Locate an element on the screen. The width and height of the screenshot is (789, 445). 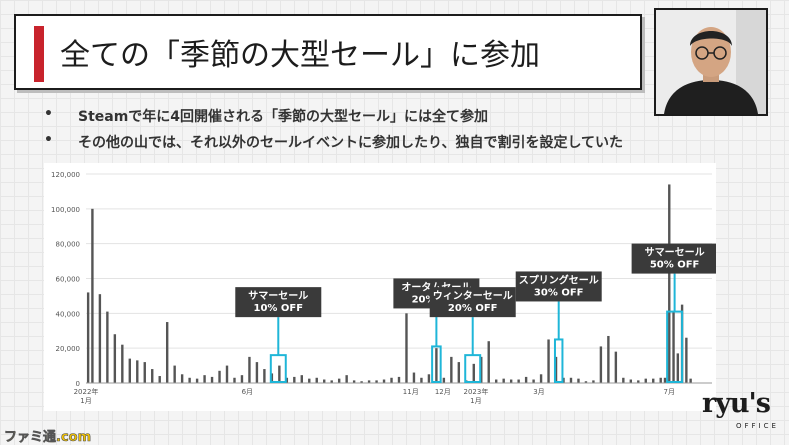
sale-callout-label: サマーセール is located at coordinates (675, 253).